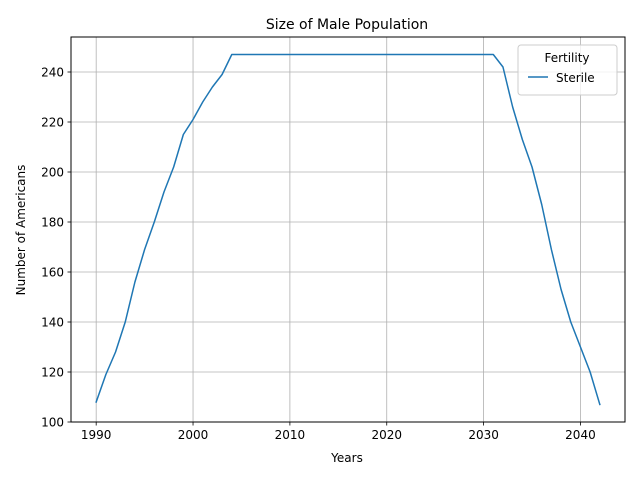  I want to click on chart-title: Size of Male Population, so click(347, 25).